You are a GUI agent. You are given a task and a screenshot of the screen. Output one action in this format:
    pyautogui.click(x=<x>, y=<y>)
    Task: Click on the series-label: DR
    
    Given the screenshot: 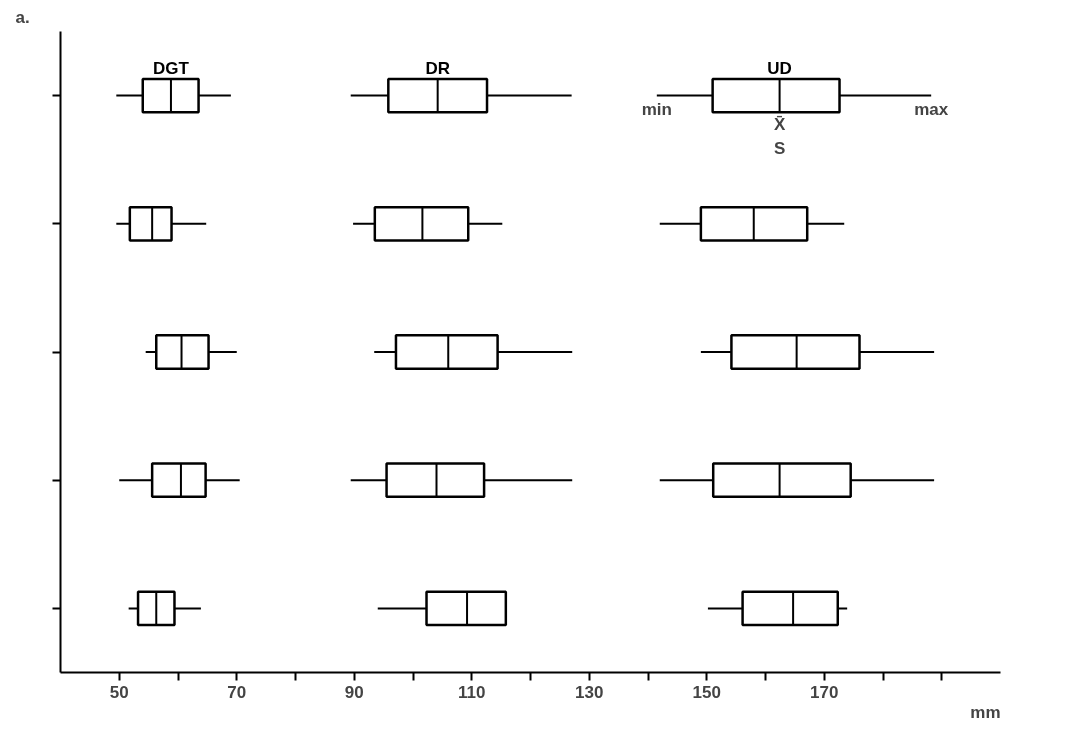 What is the action you would take?
    pyautogui.click(x=437, y=68)
    